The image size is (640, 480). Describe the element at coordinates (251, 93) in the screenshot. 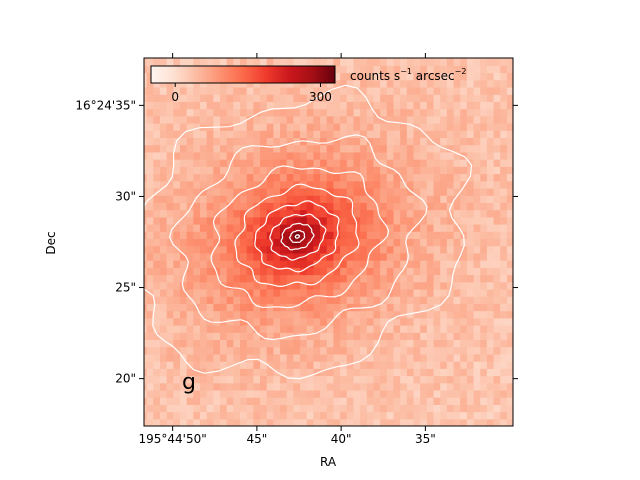

I see `colorbar-ticks: 0 300` at that location.